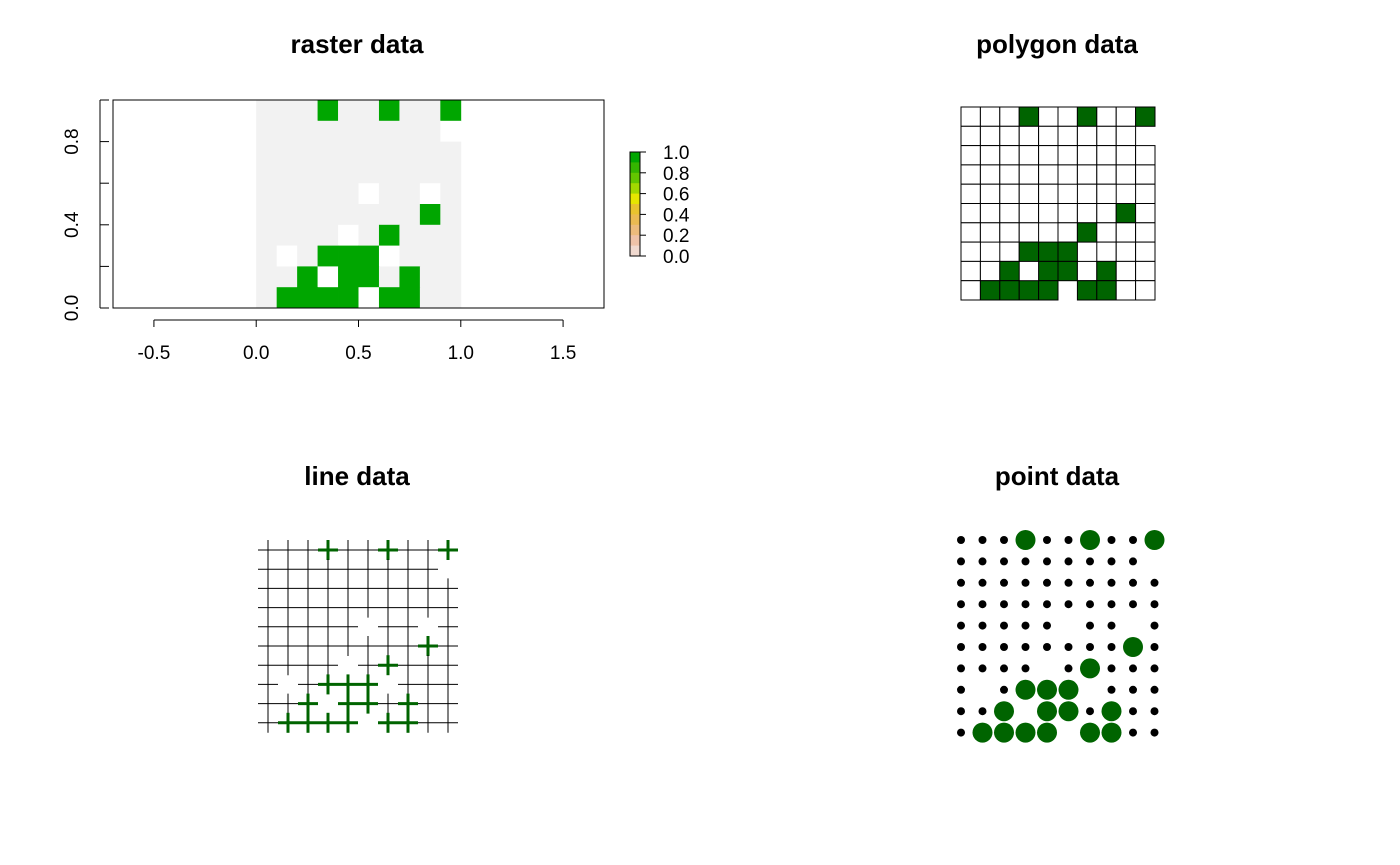  What do you see at coordinates (1061, 602) in the screenshot?
I see `point-panel: point data` at bounding box center [1061, 602].